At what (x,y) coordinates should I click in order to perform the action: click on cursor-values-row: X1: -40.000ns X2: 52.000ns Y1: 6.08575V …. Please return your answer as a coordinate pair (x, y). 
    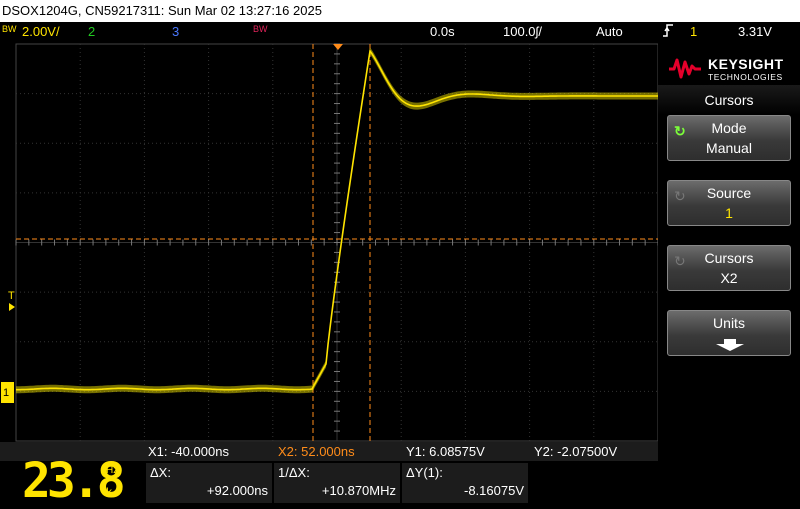
    Looking at the image, I should click on (329, 451).